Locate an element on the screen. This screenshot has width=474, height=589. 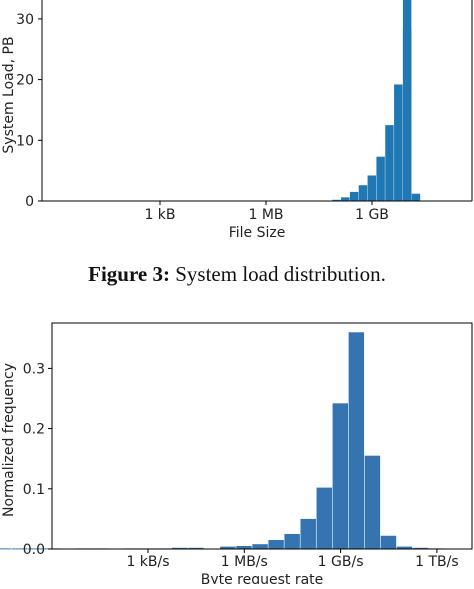
chart1-x-tick-label: 1 MB is located at coordinates (265, 215).